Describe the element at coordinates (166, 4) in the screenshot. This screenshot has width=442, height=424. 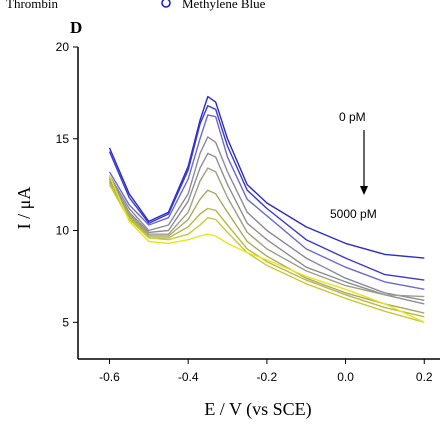
I see `legend-circle-marker` at that location.